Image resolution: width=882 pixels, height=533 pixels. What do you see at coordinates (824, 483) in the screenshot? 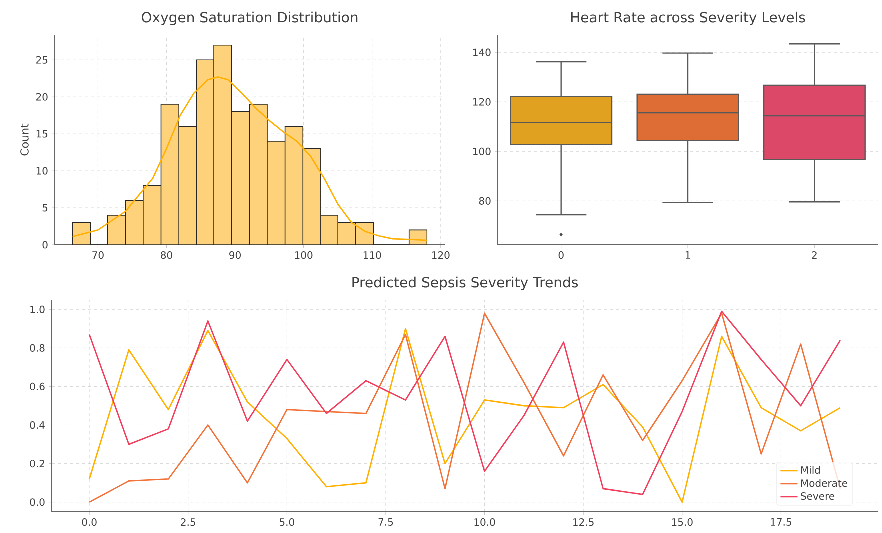
I see `legend-label: Moderate` at bounding box center [824, 483].